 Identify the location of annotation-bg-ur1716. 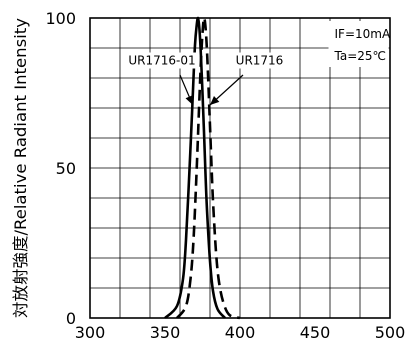
(259, 60).